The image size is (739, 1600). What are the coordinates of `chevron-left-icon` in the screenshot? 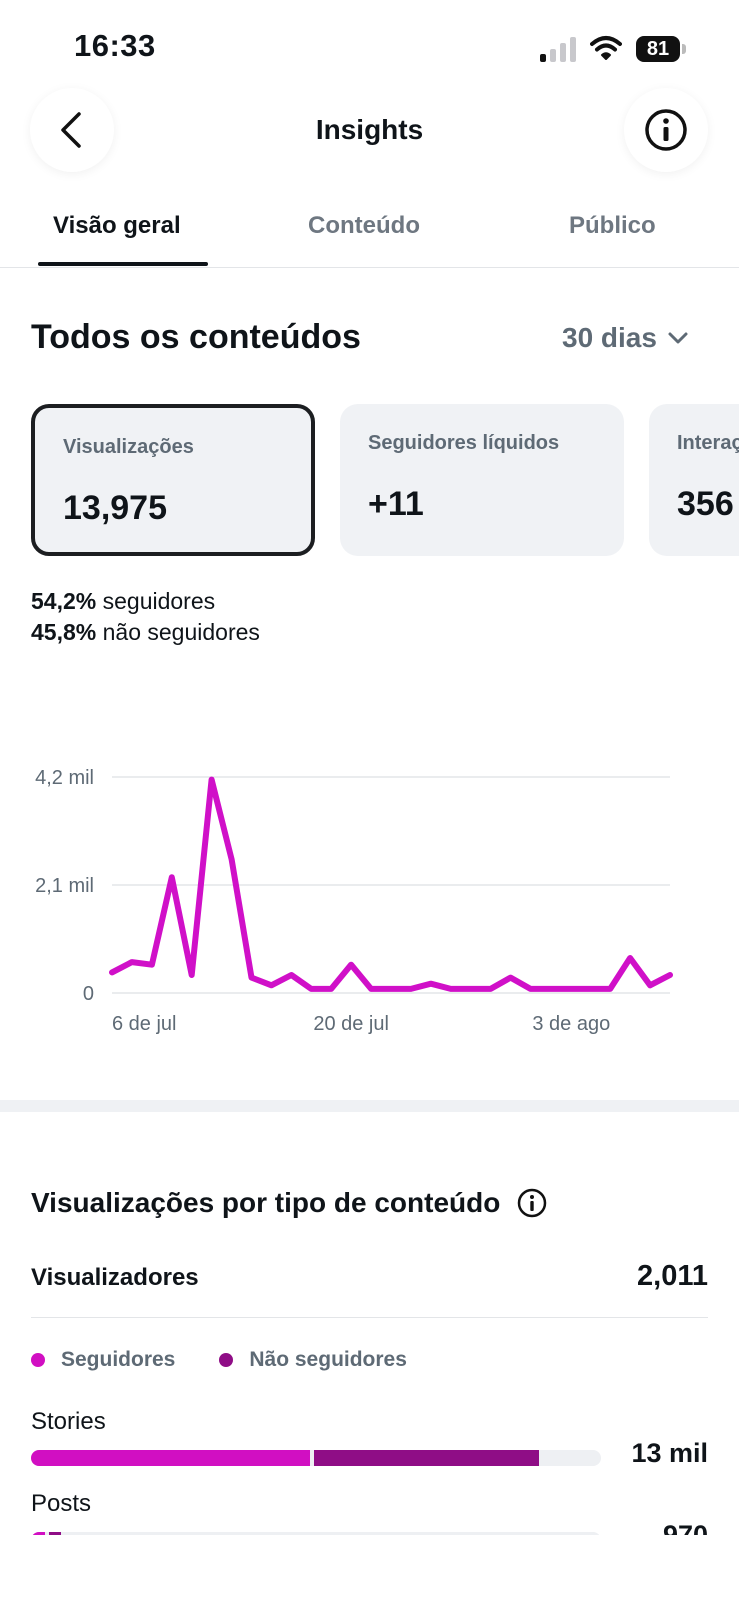 It's located at (71, 130).